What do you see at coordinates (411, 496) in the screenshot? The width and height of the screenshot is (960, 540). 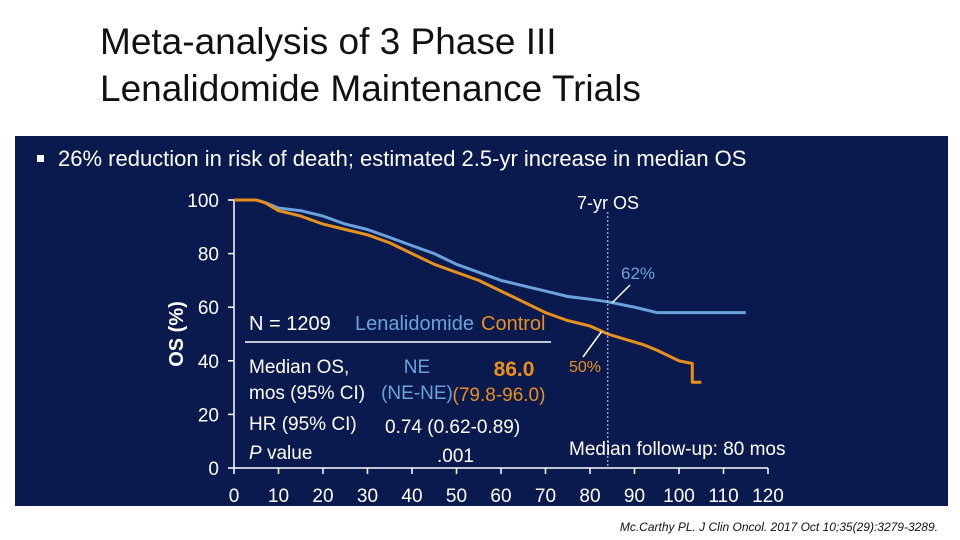 I see `x-tick-label: 40` at bounding box center [411, 496].